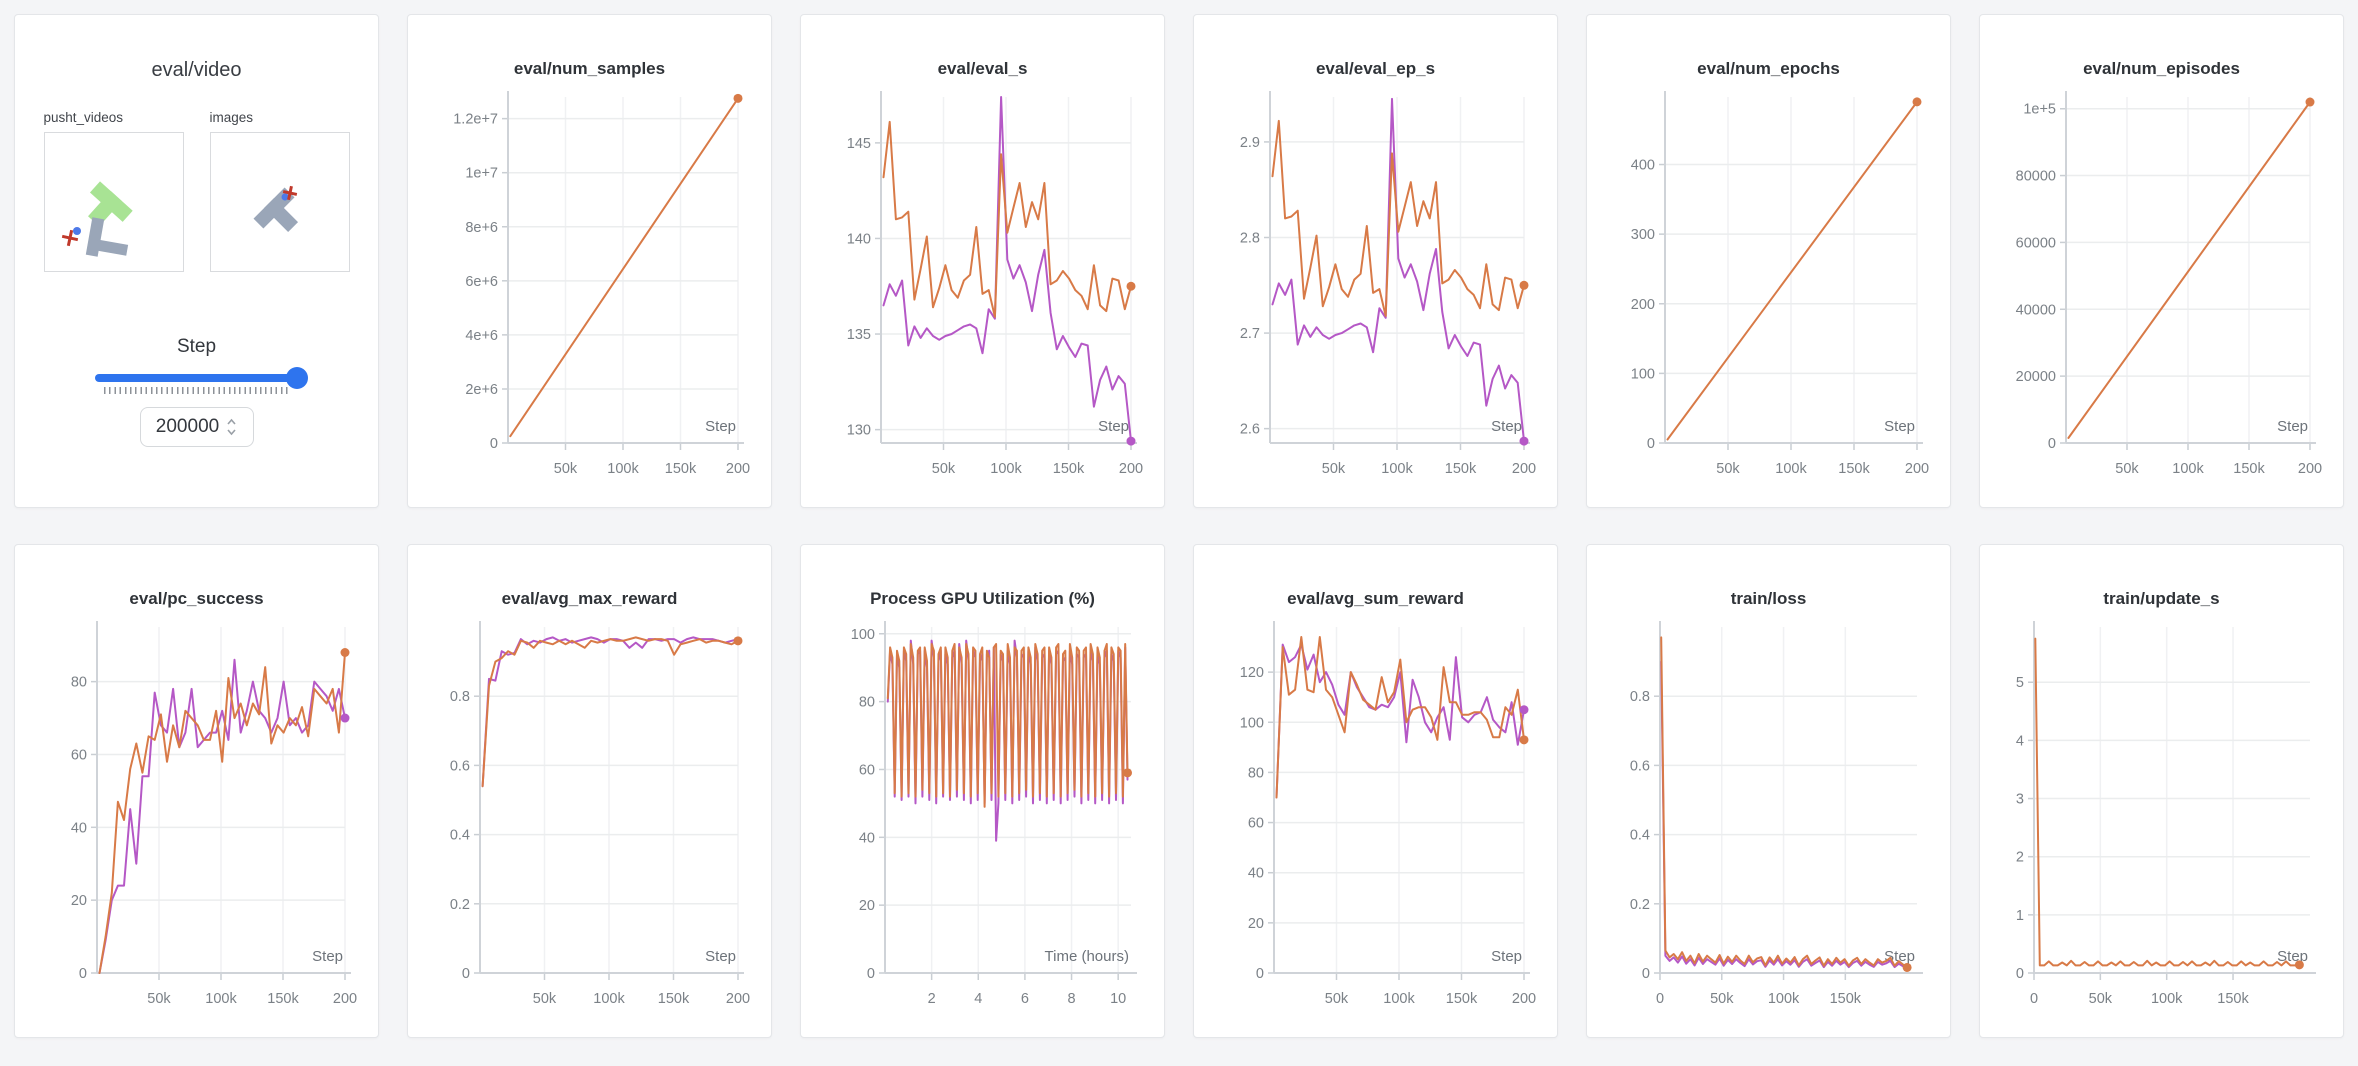 Image resolution: width=2358 pixels, height=1066 pixels. What do you see at coordinates (982, 823) in the screenshot?
I see `line-chart: 2 4 6 8 10 0 20 40 60 80 100 Time (hours)` at bounding box center [982, 823].